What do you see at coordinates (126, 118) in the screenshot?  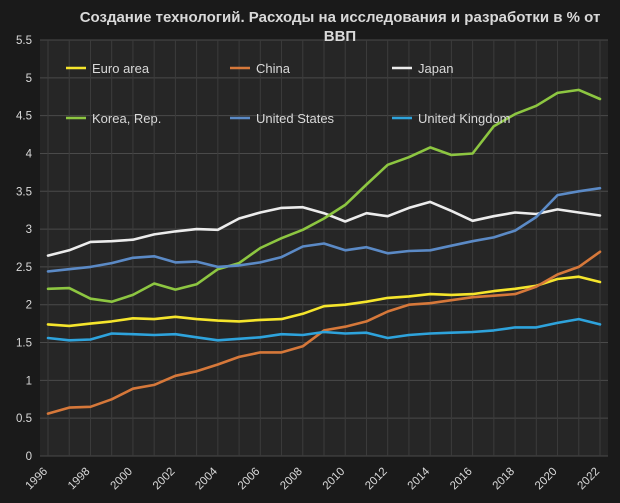 I see `legend-label-korea-rep: Korea, Rep.` at bounding box center [126, 118].